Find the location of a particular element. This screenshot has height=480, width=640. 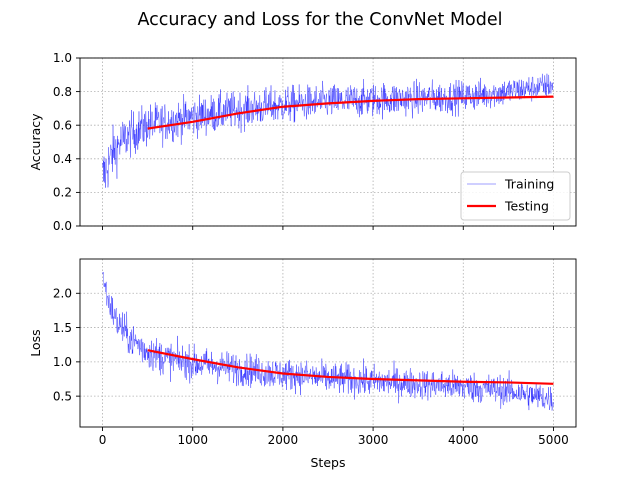

legend: Training Testing is located at coordinates (515, 196).